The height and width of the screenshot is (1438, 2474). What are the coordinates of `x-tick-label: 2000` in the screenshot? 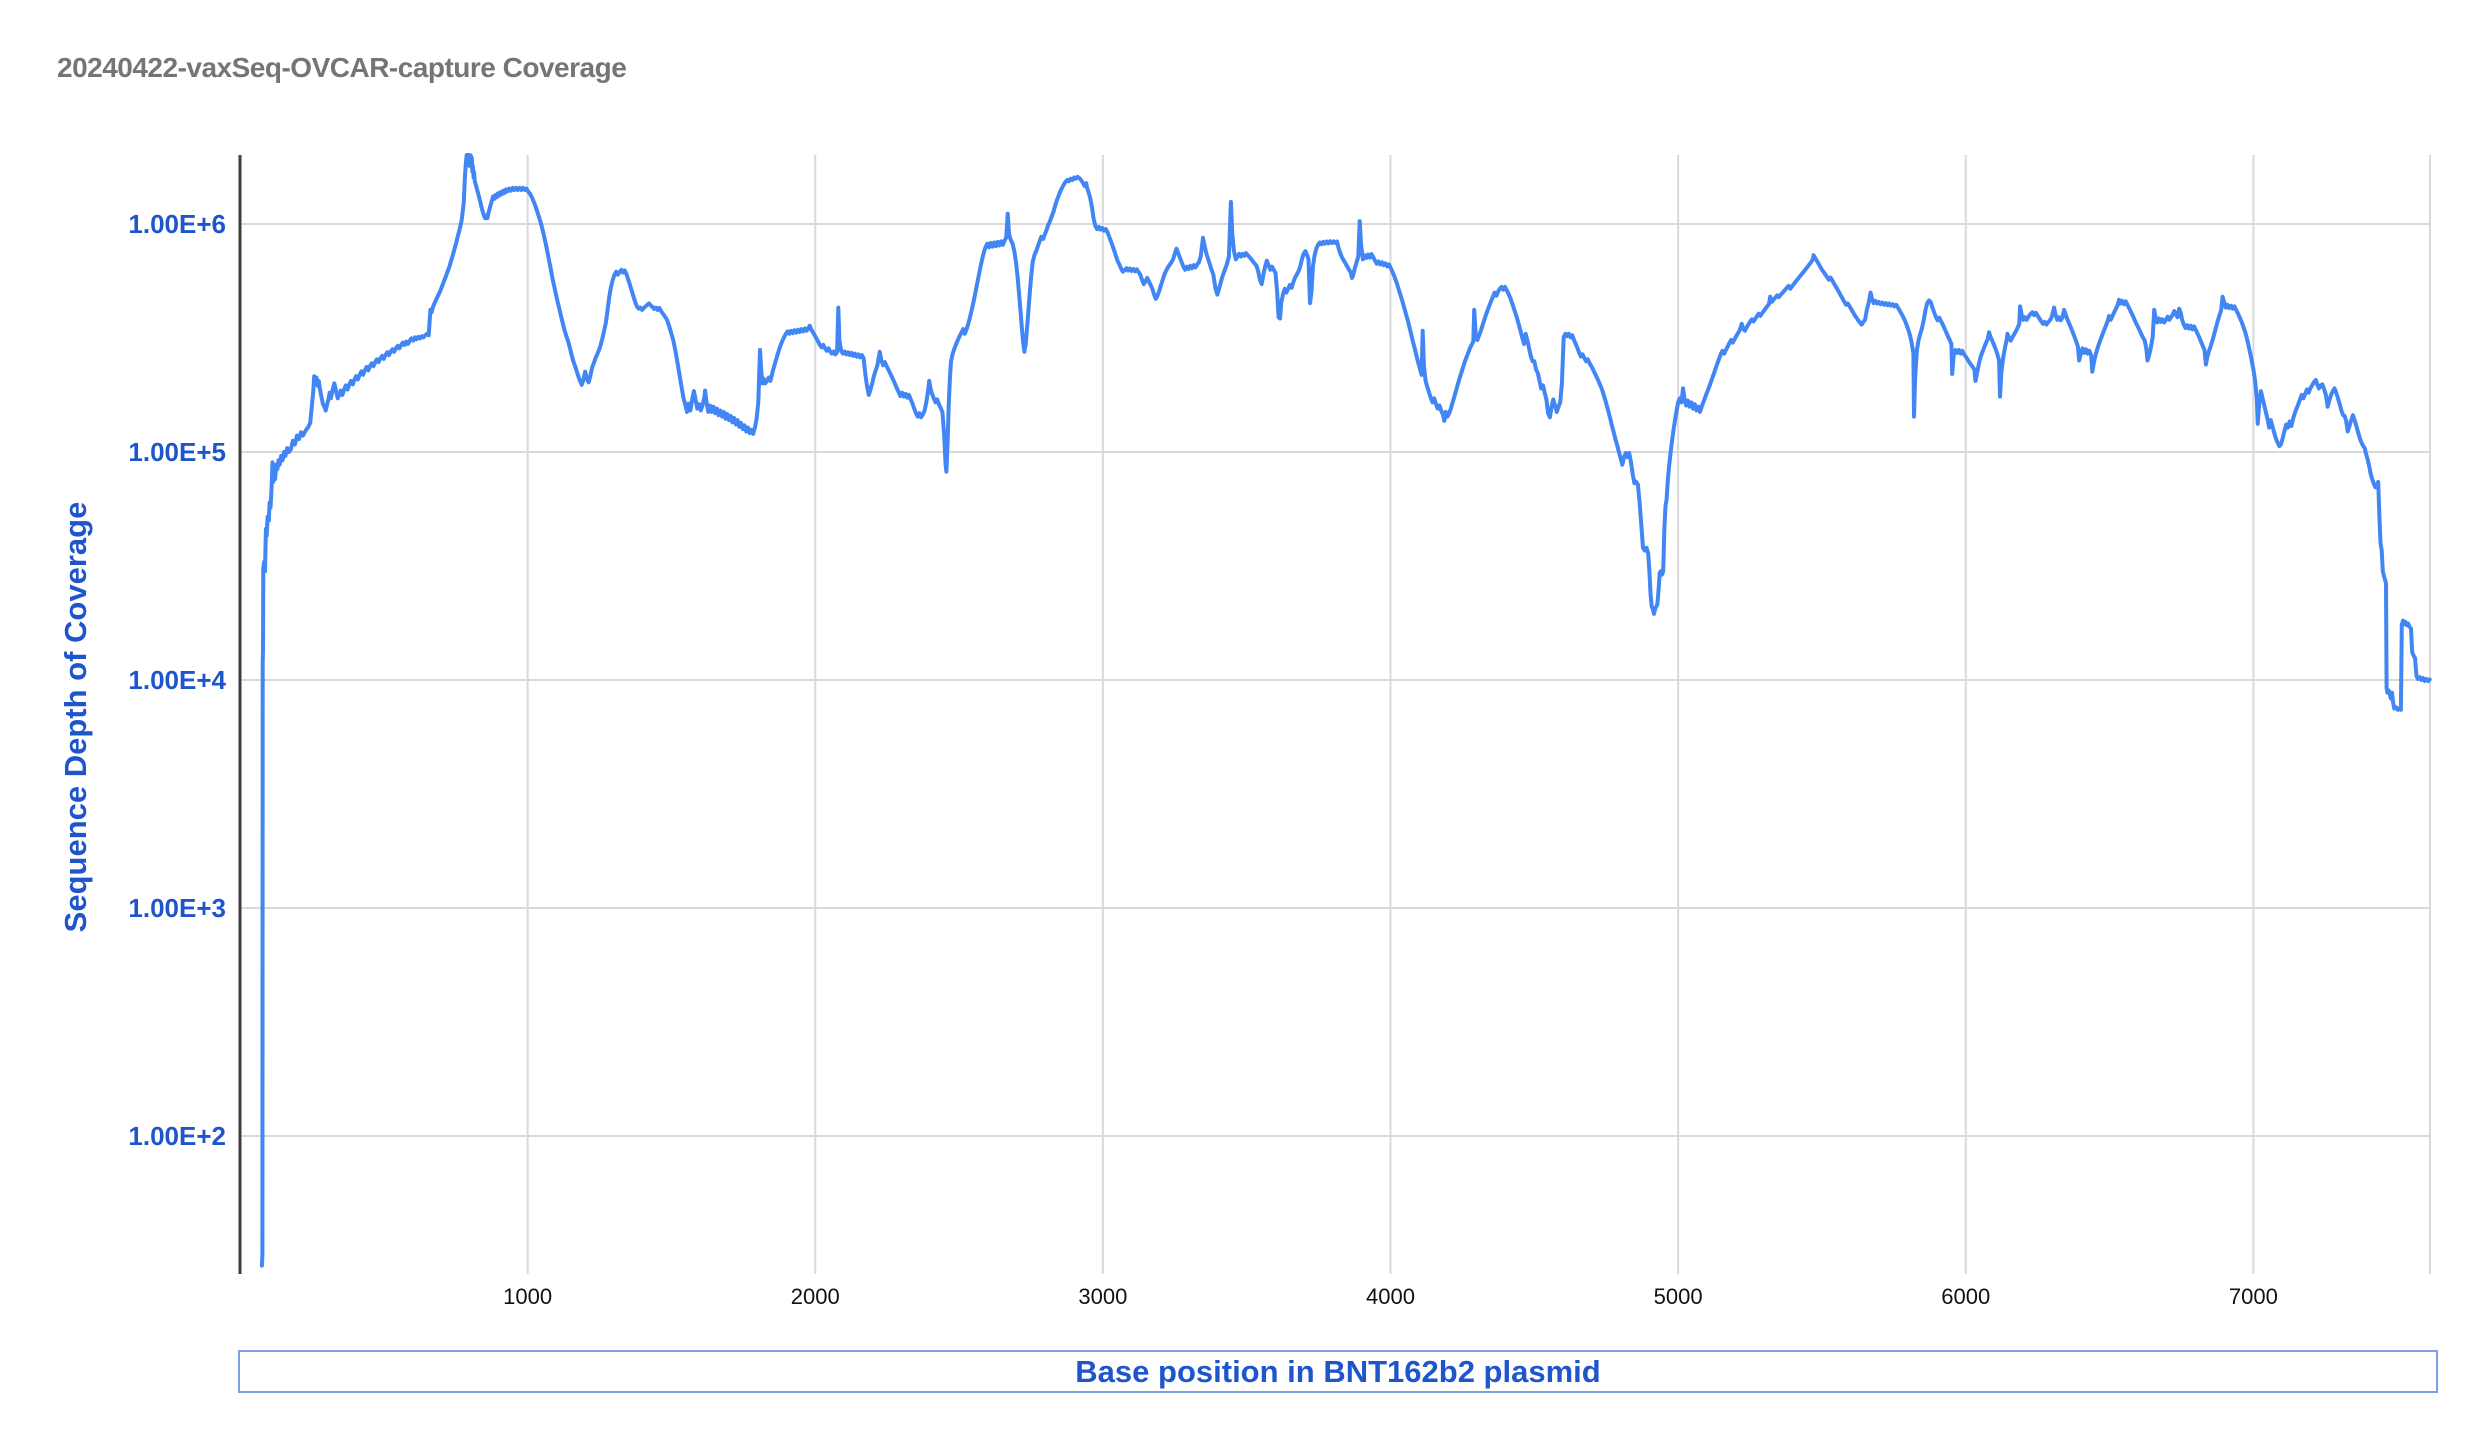 It's located at (815, 1296).